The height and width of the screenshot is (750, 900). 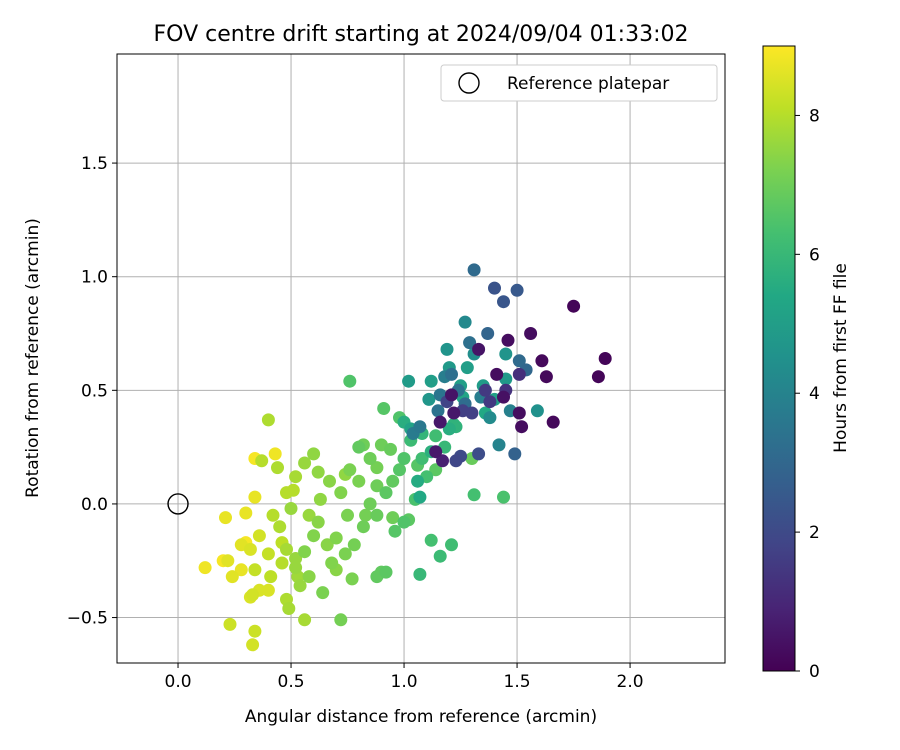 I want to click on x-tick-label: 0.0, so click(x=178, y=682).